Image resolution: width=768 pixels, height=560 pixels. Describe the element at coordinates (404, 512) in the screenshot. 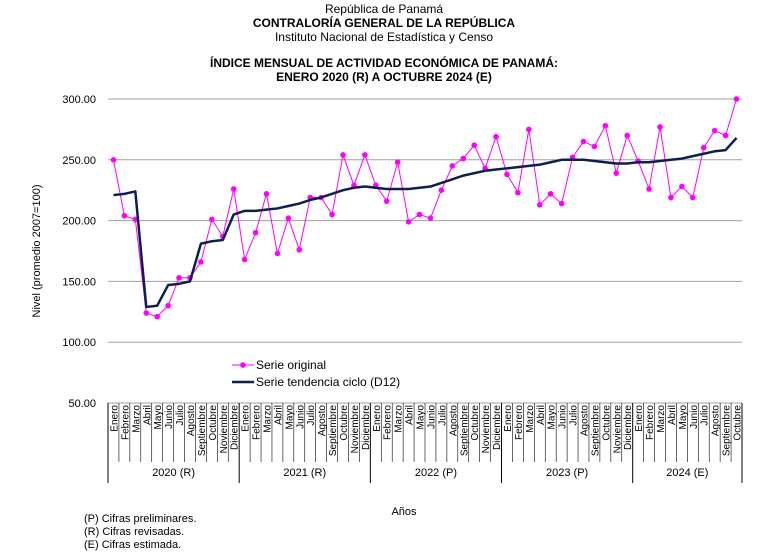

I see `x-axis-label: Años` at that location.